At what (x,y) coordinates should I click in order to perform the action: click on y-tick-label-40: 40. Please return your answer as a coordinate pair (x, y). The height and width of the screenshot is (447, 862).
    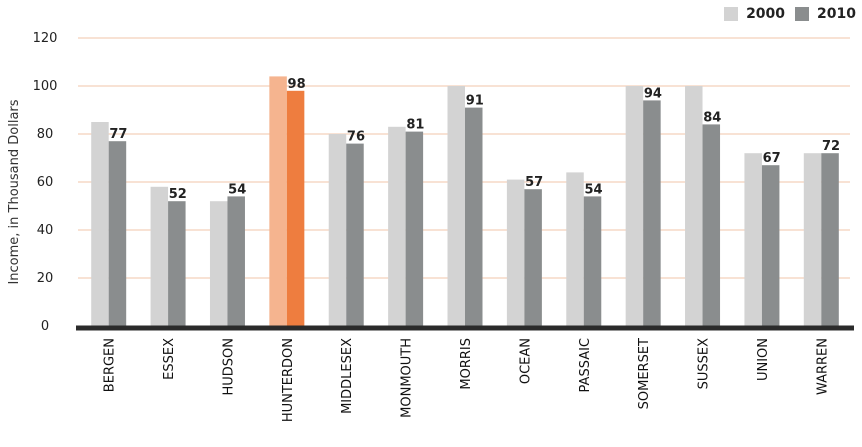
    Looking at the image, I should click on (45, 230).